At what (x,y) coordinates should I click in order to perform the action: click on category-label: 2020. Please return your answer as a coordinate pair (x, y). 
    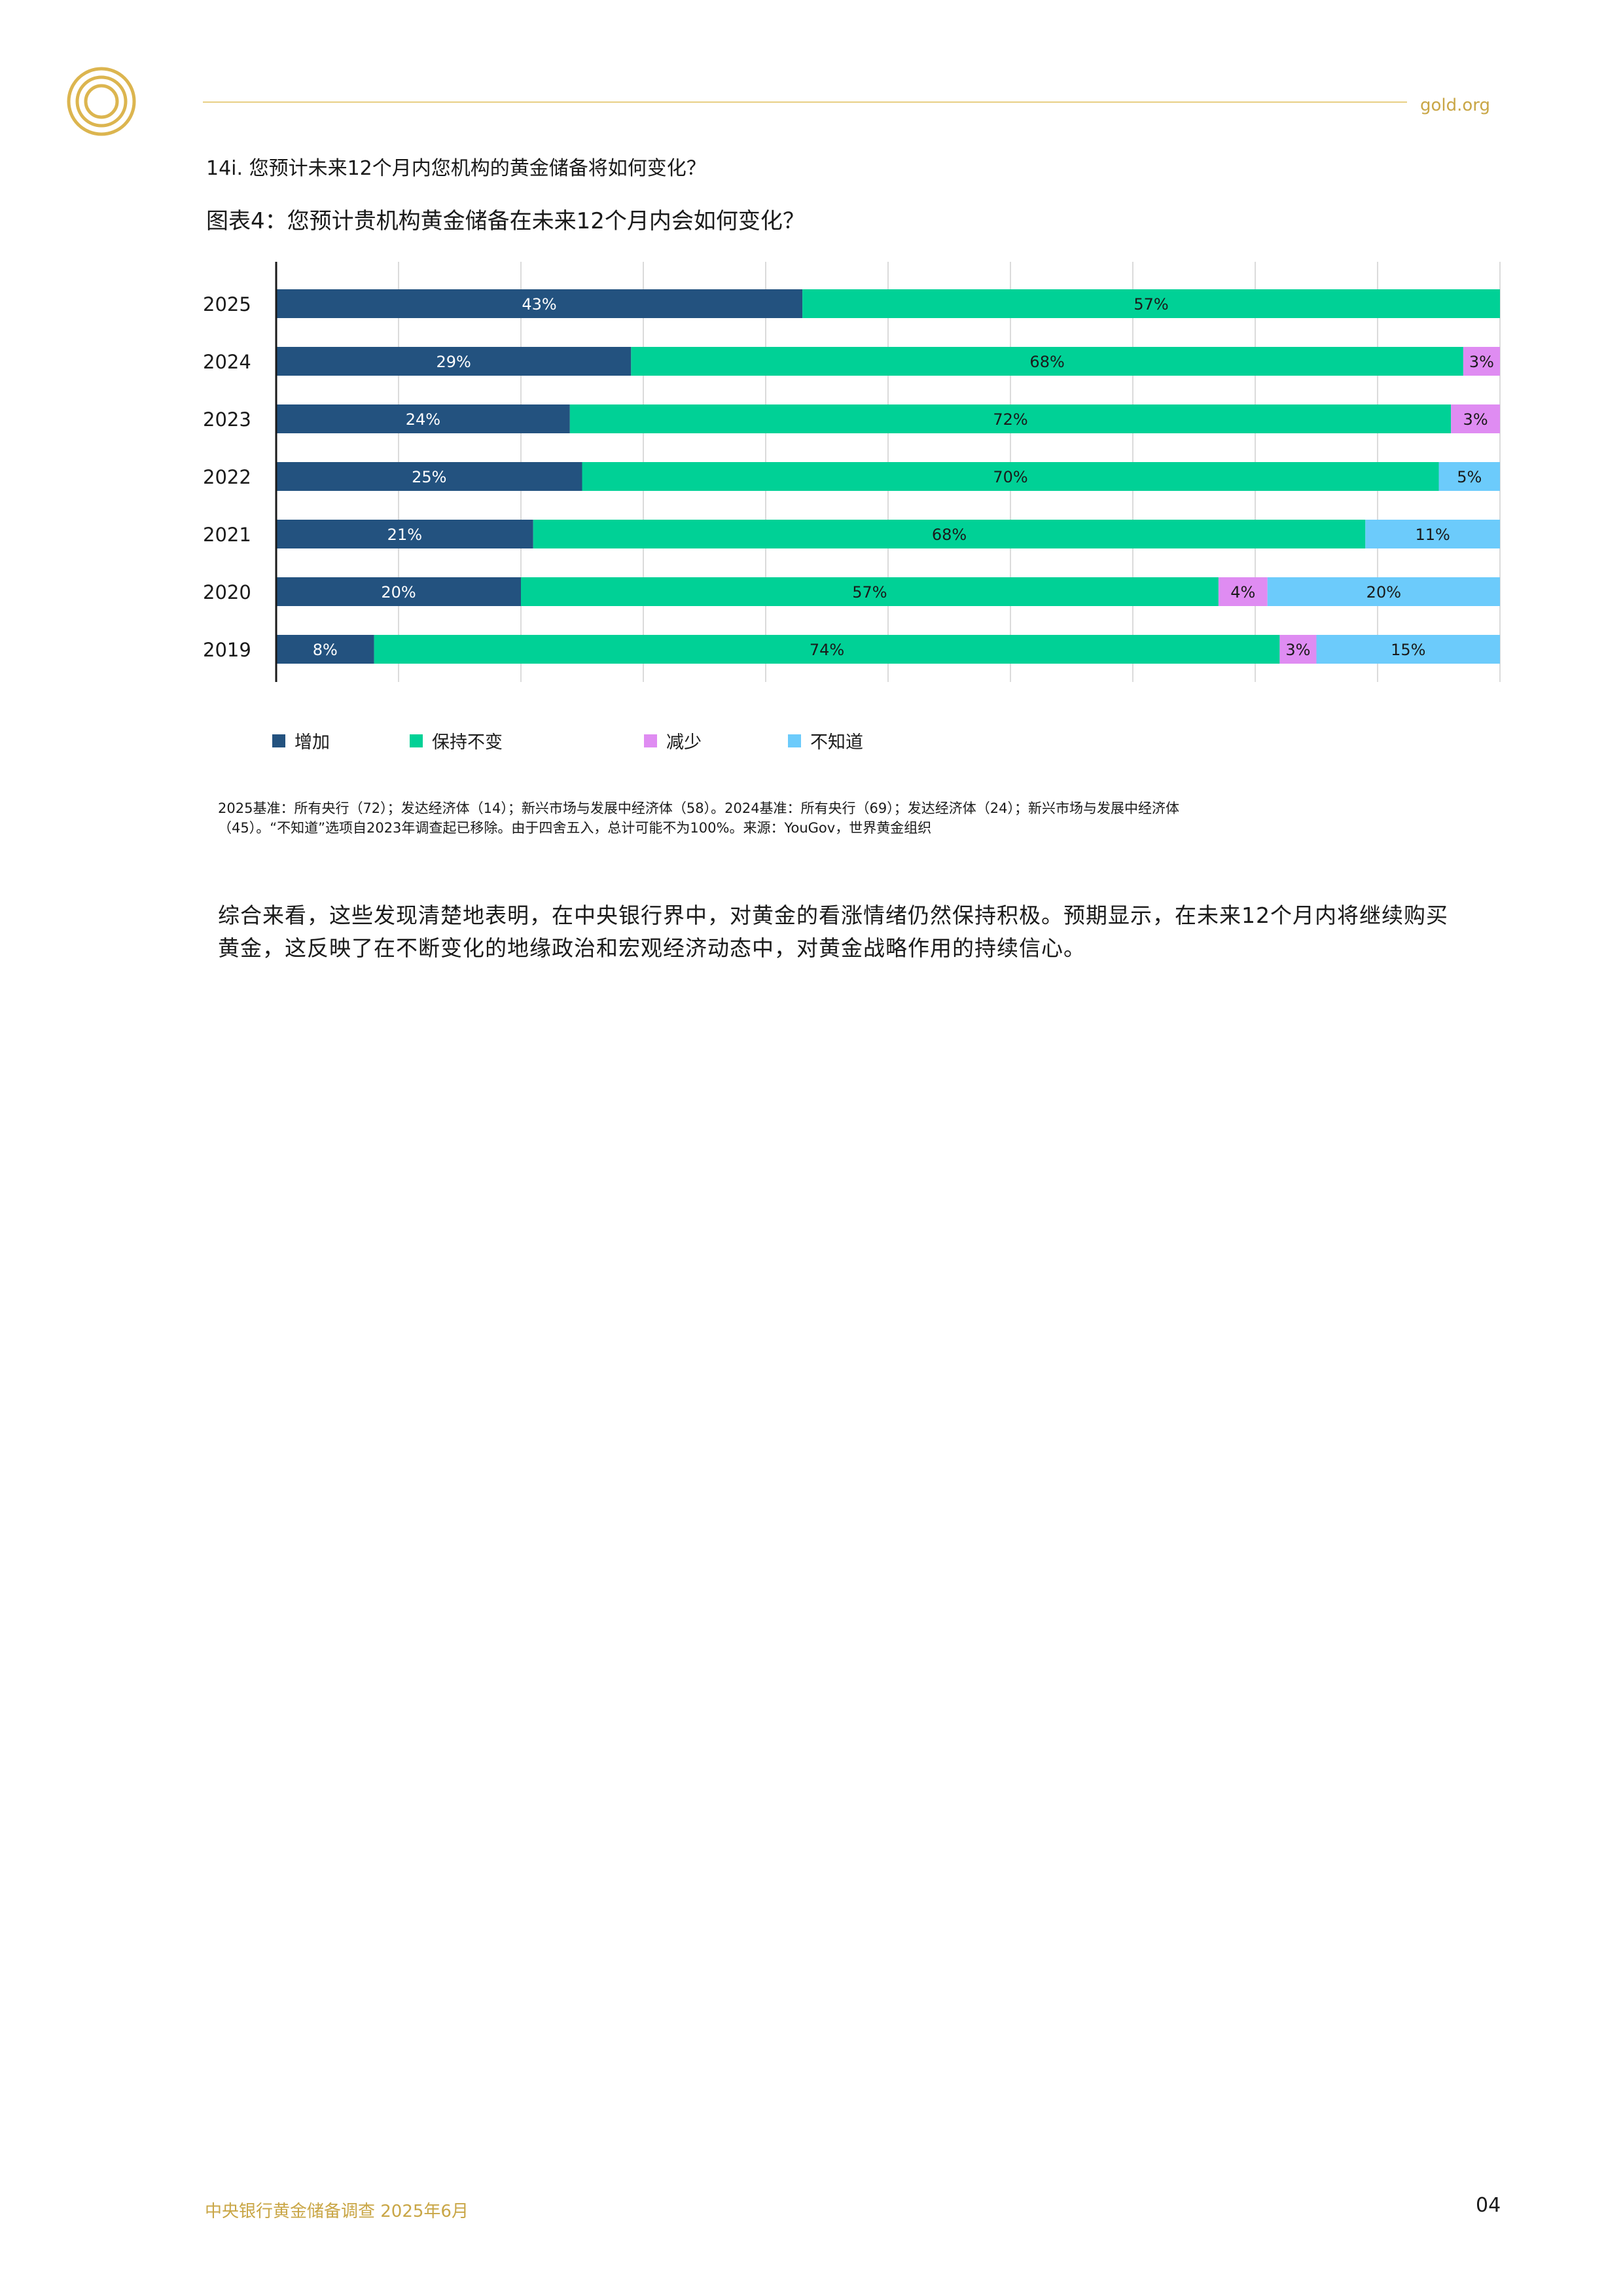
    Looking at the image, I should click on (227, 592).